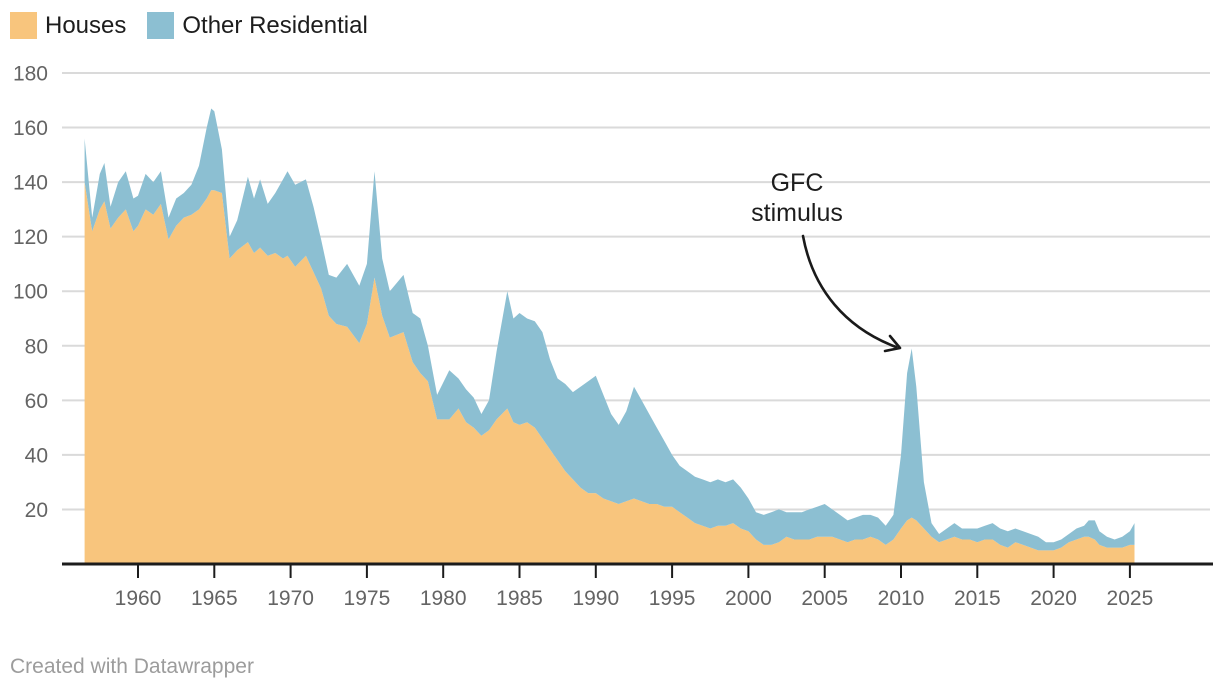 Image resolution: width=1220 pixels, height=692 pixels. What do you see at coordinates (30, 183) in the screenshot?
I see `y-axis-tick-label: 140` at bounding box center [30, 183].